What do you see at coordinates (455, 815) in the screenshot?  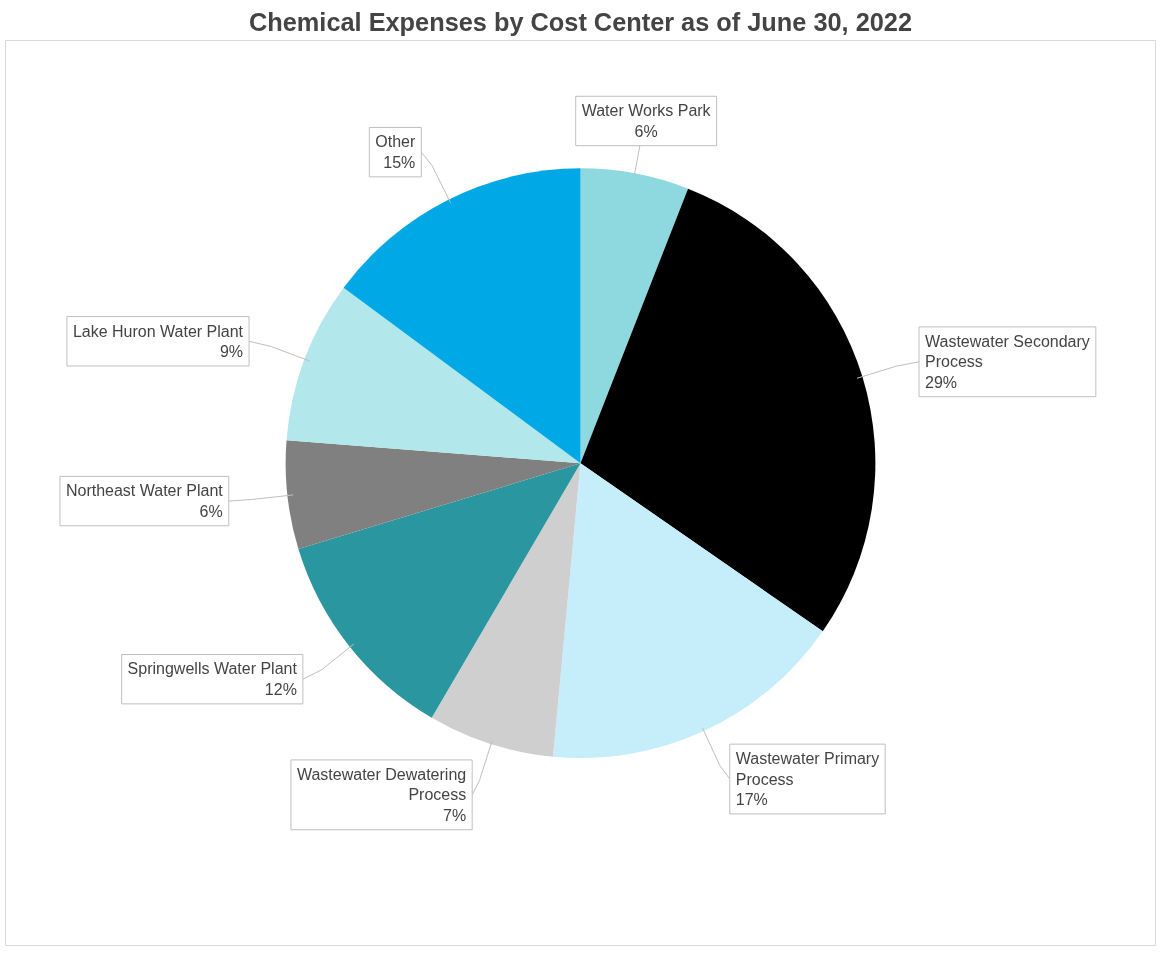 I see `data-label: 7%` at bounding box center [455, 815].